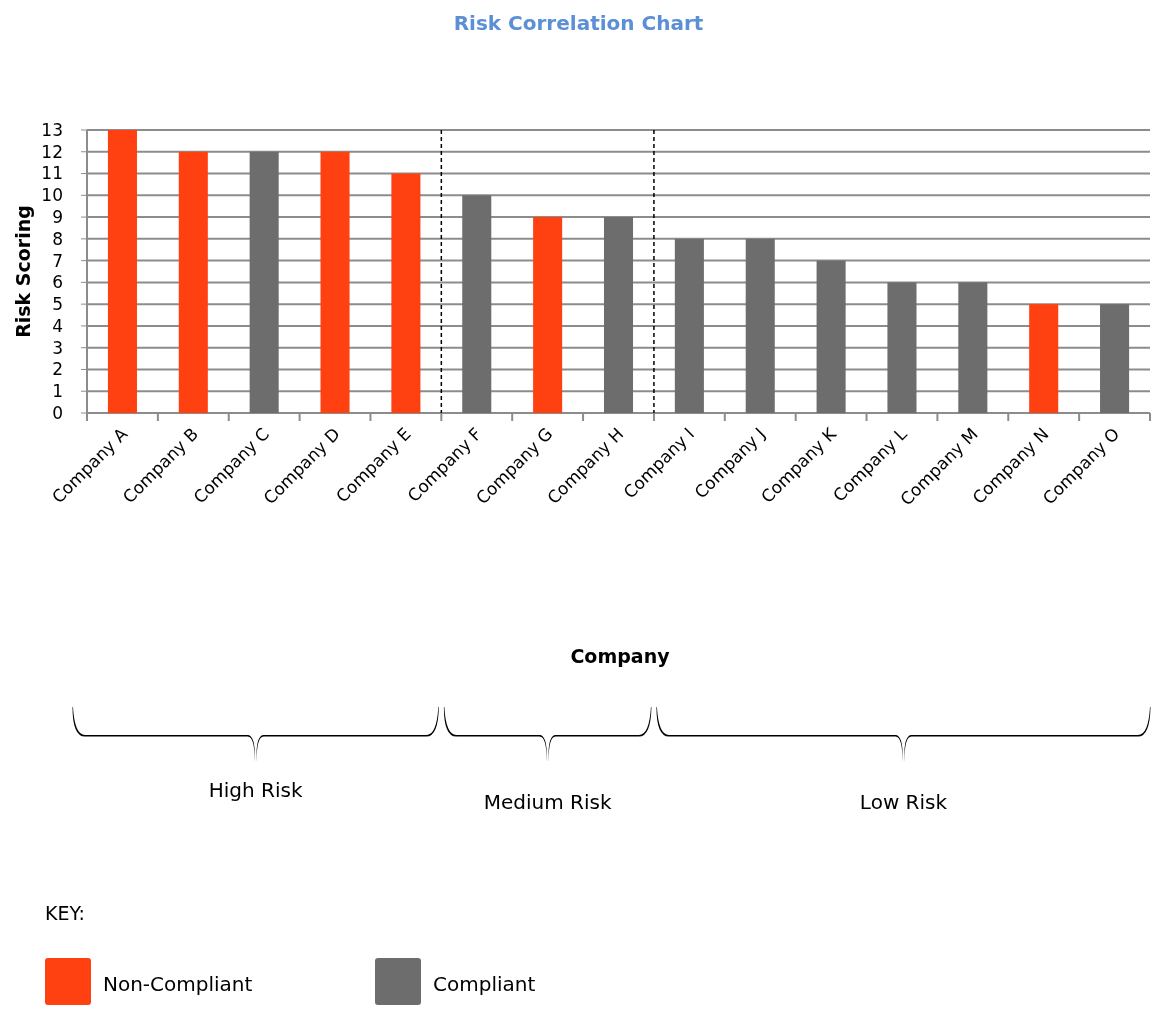  What do you see at coordinates (57, 325) in the screenshot?
I see `y-tick-label: 4` at bounding box center [57, 325].